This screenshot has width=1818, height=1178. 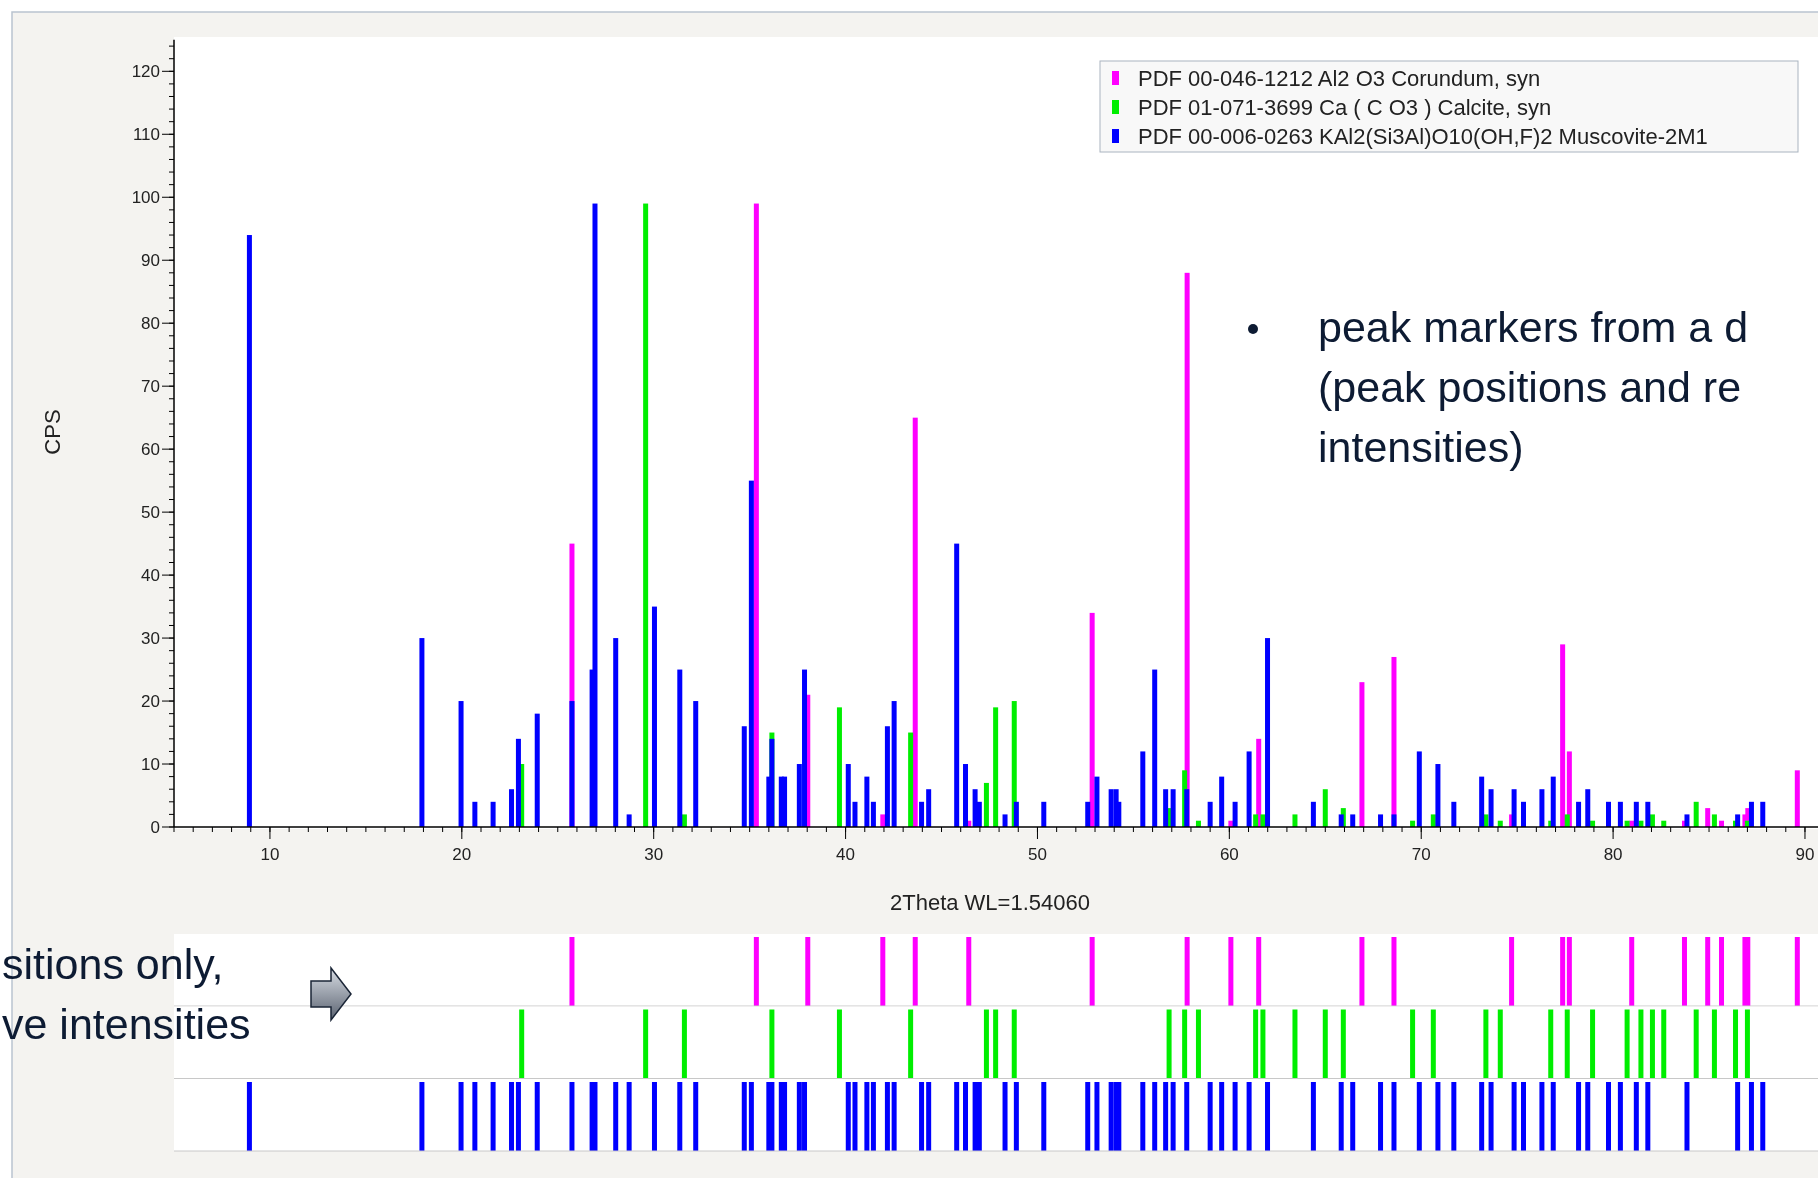 What do you see at coordinates (146, 135) in the screenshot?
I see `y-tick-label: 110` at bounding box center [146, 135].